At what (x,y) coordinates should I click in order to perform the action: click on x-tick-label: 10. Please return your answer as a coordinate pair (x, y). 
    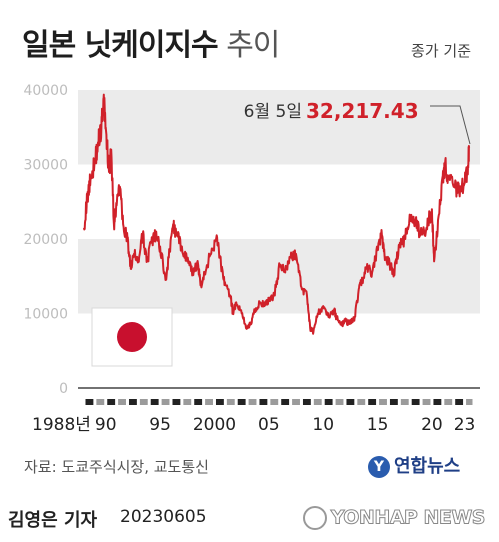
    Looking at the image, I should click on (323, 425).